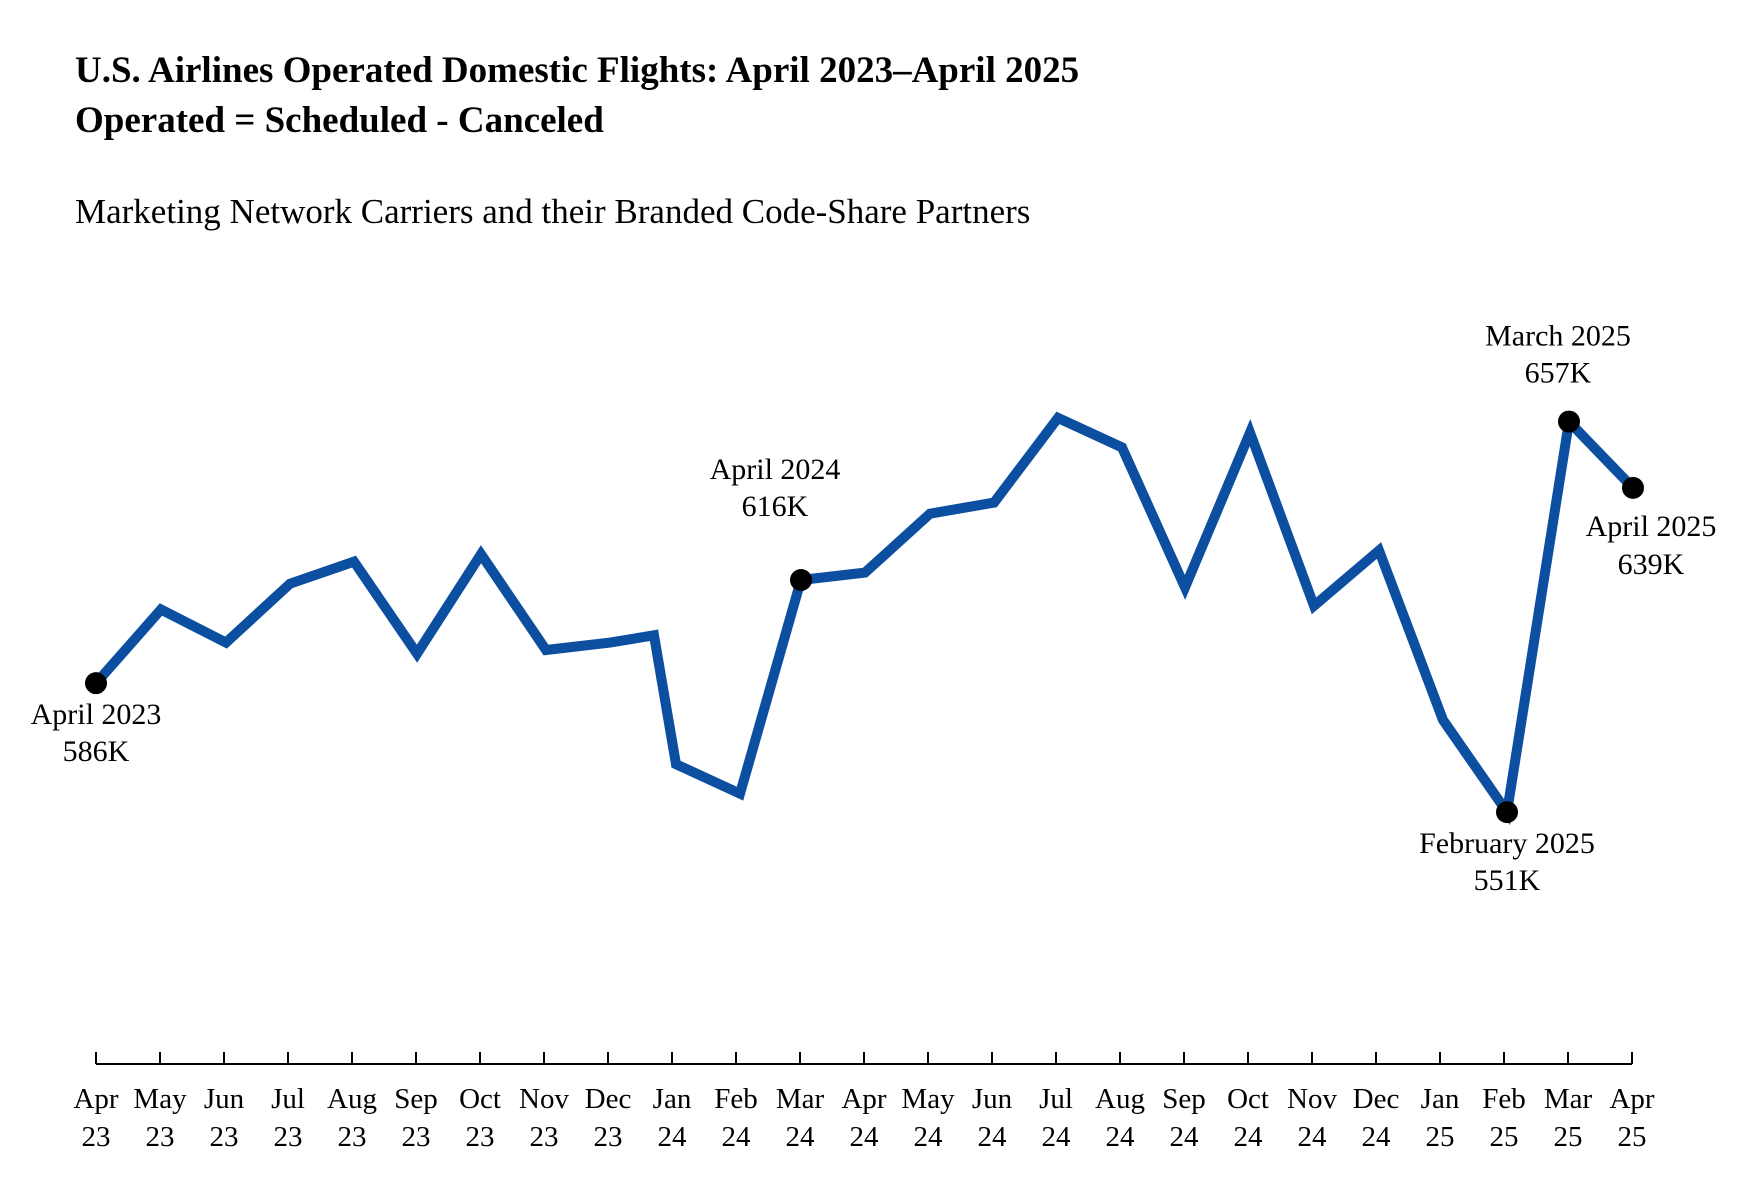  Describe the element at coordinates (1651, 564) in the screenshot. I see `annotation-value-label: 639K` at that location.